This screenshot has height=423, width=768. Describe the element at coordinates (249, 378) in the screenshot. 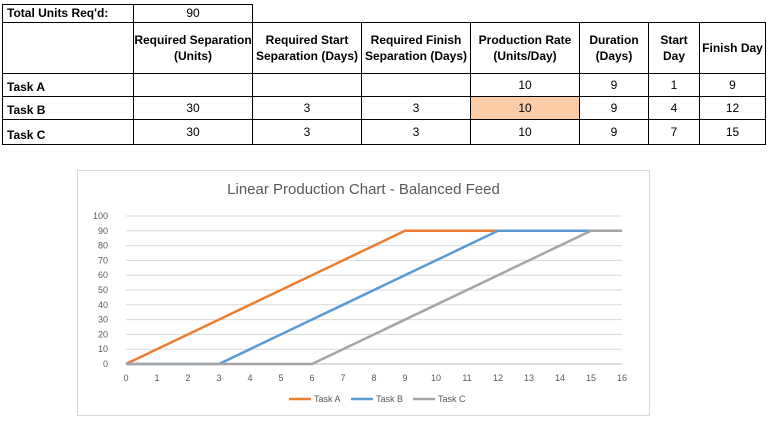

I see `x-tick-label: 4` at that location.